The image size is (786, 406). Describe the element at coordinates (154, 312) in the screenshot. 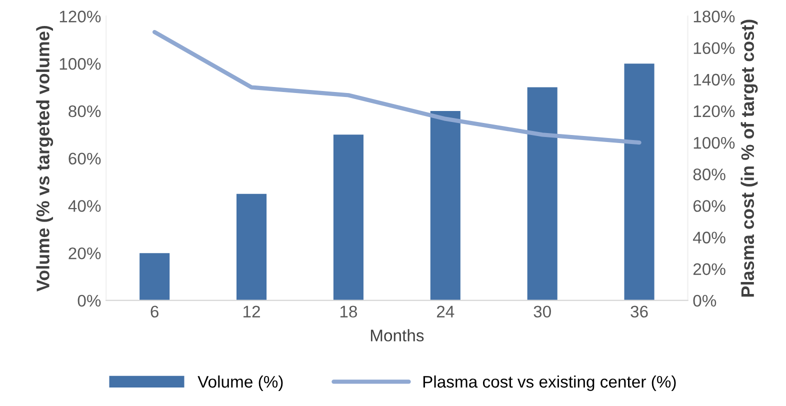

I see `x-tick-label: 6` at that location.